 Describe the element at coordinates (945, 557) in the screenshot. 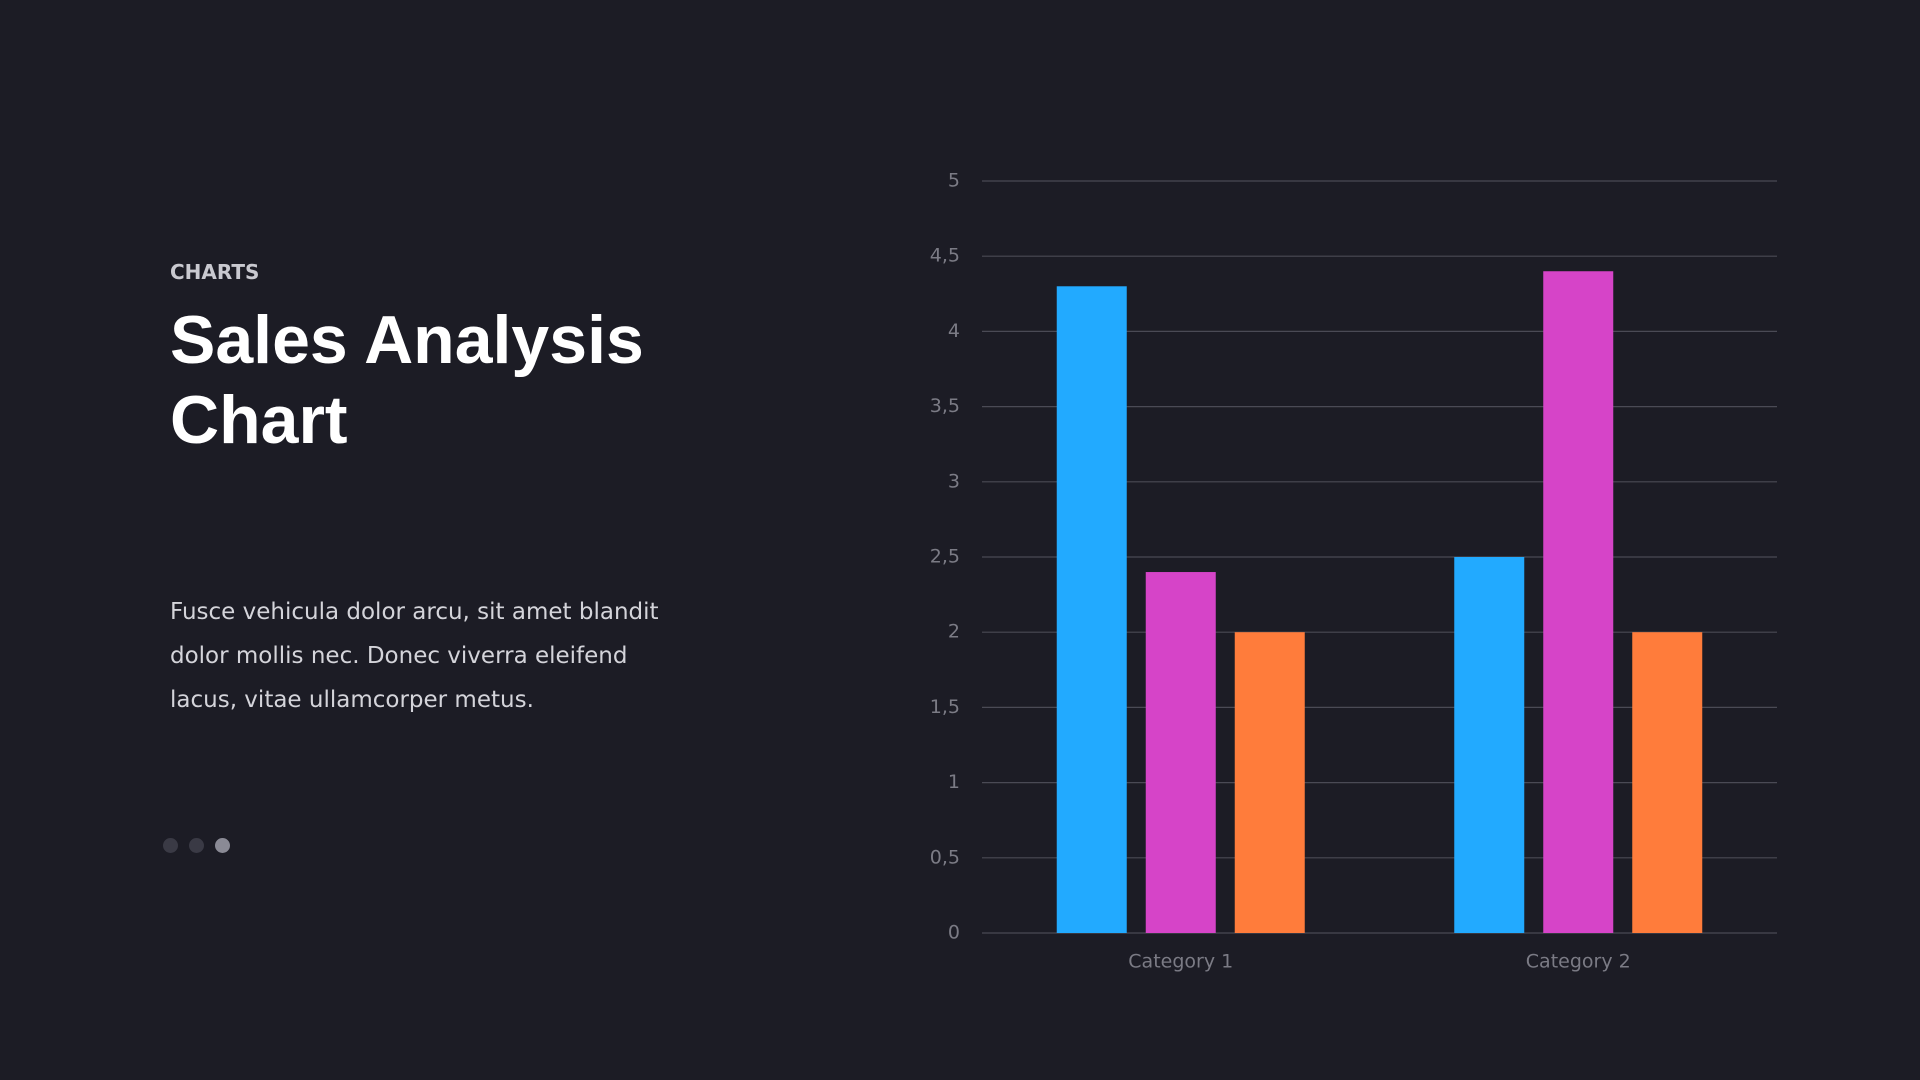

I see `y-tick-label: 2,5` at that location.